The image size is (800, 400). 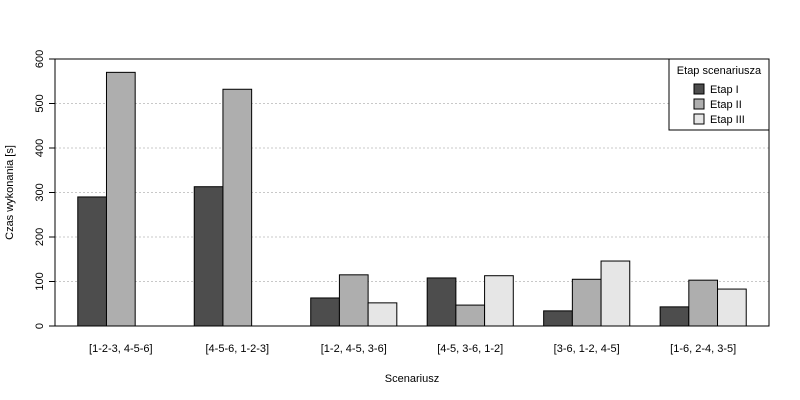 I want to click on y-tick-label: 500, so click(x=40, y=103).